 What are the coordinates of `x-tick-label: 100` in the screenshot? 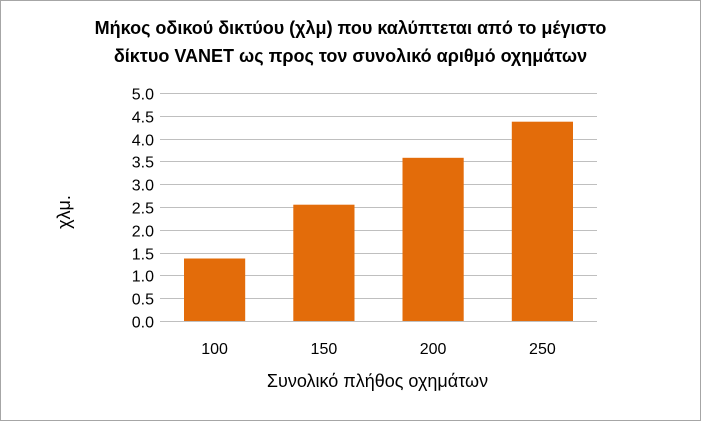 It's located at (214, 349).